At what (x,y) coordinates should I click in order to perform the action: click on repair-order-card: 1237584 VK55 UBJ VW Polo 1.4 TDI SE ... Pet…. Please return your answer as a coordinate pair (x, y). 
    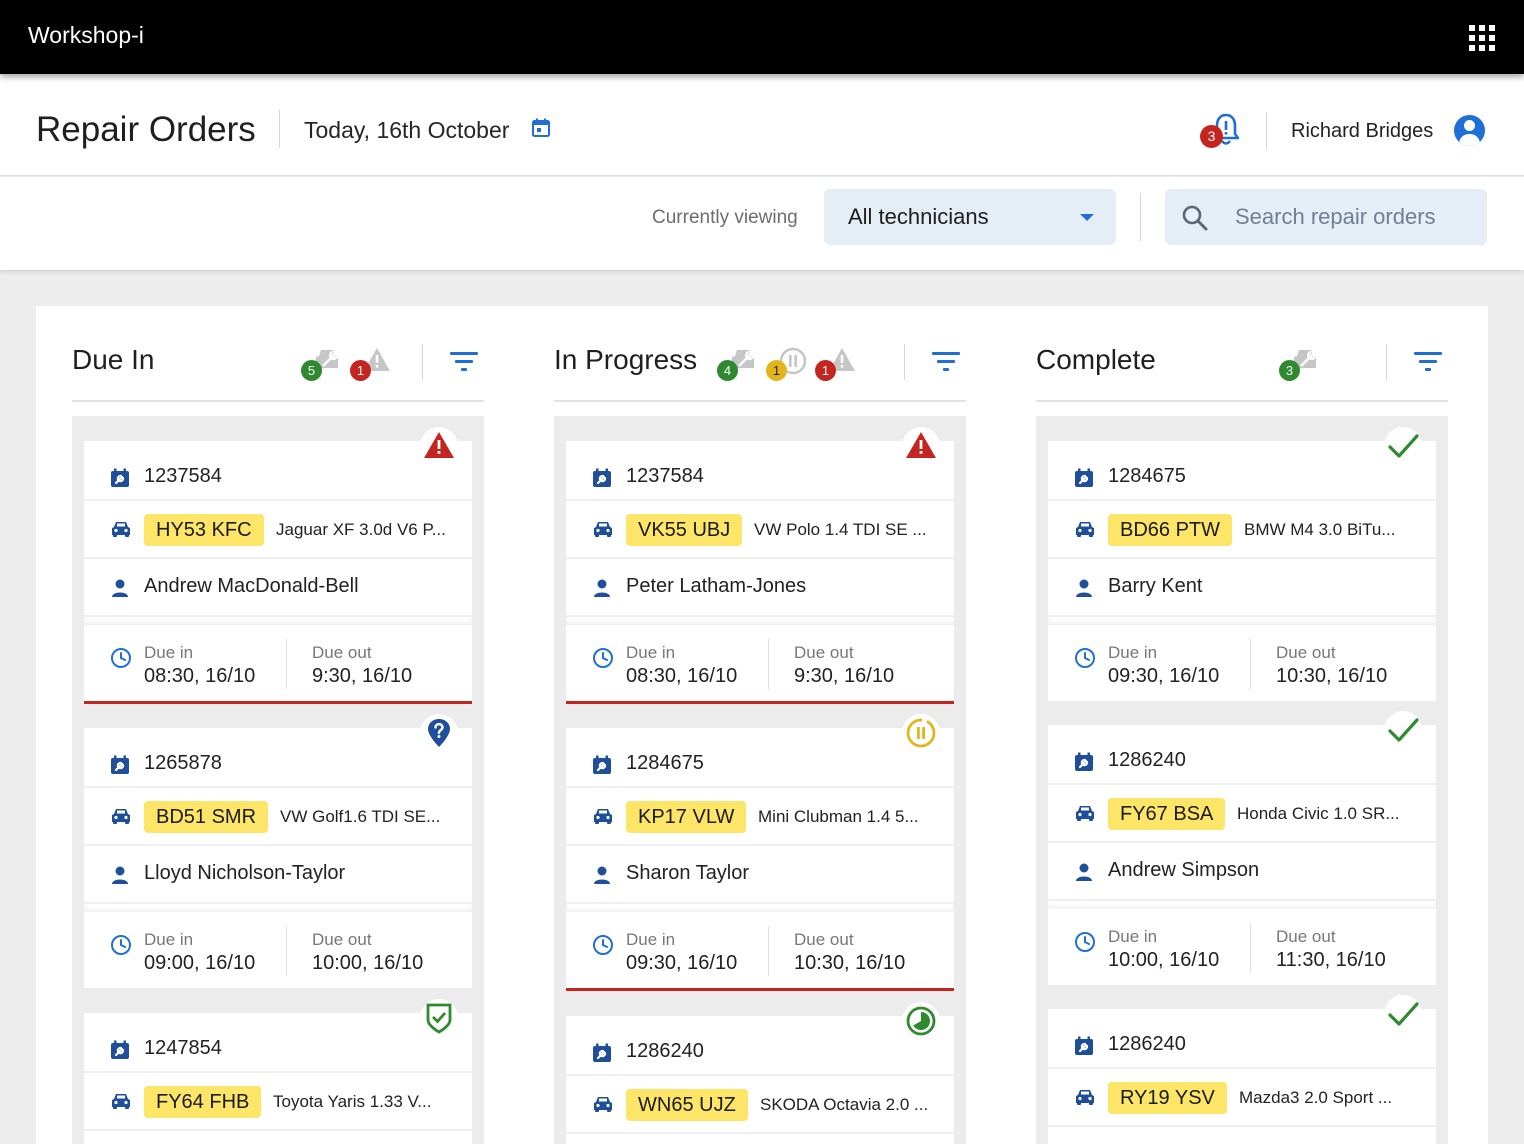
    Looking at the image, I should click on (760, 565).